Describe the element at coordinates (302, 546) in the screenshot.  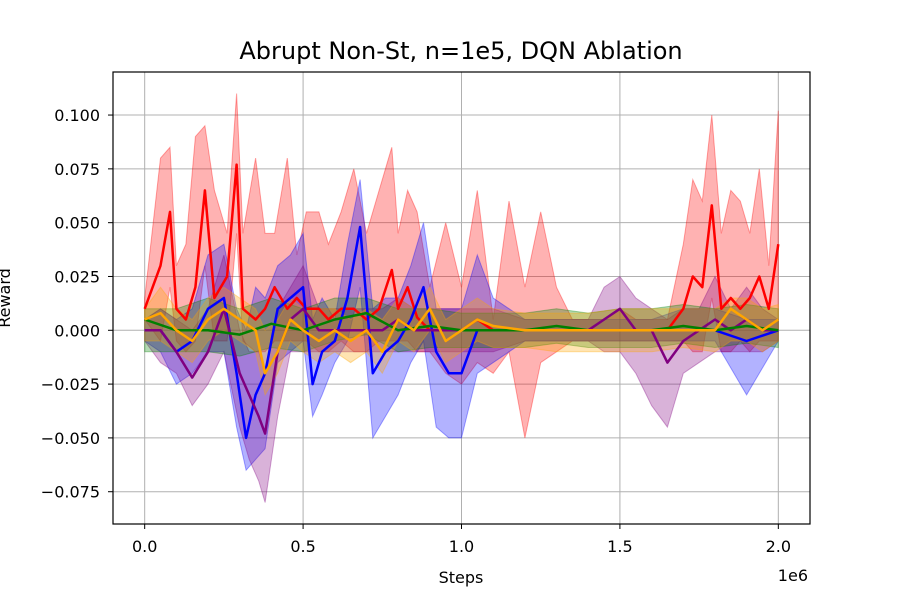
I see `x-tick-label: 0.5` at that location.